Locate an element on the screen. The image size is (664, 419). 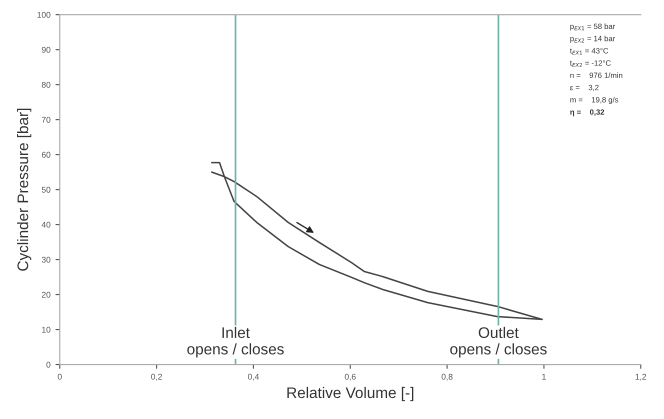
x-tick-label: 0,8 is located at coordinates (447, 377).